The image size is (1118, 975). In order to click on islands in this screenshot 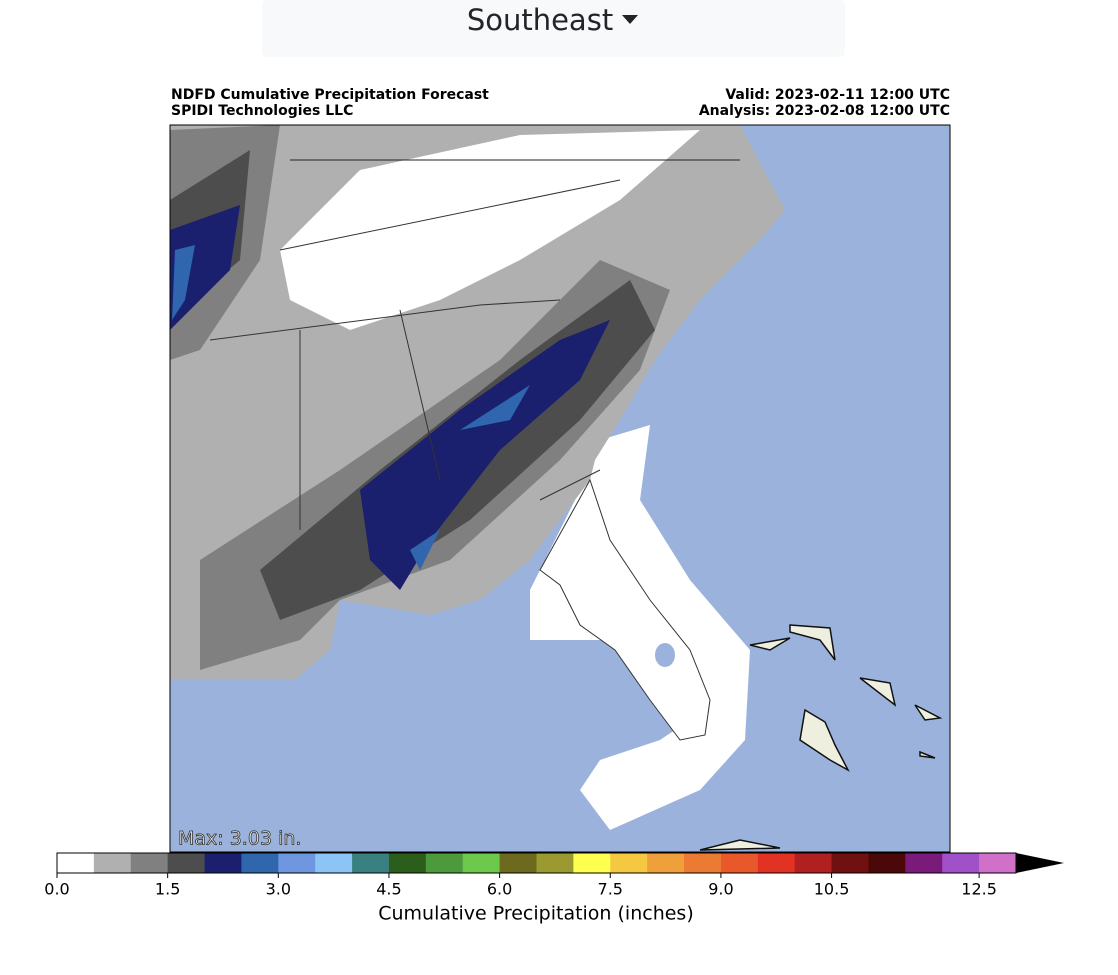, I will do `click(821, 737)`.